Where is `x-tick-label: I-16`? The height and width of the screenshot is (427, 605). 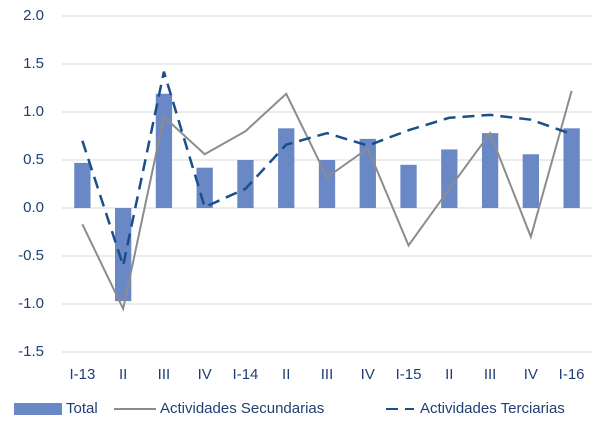 x-tick-label: I-16 is located at coordinates (572, 374).